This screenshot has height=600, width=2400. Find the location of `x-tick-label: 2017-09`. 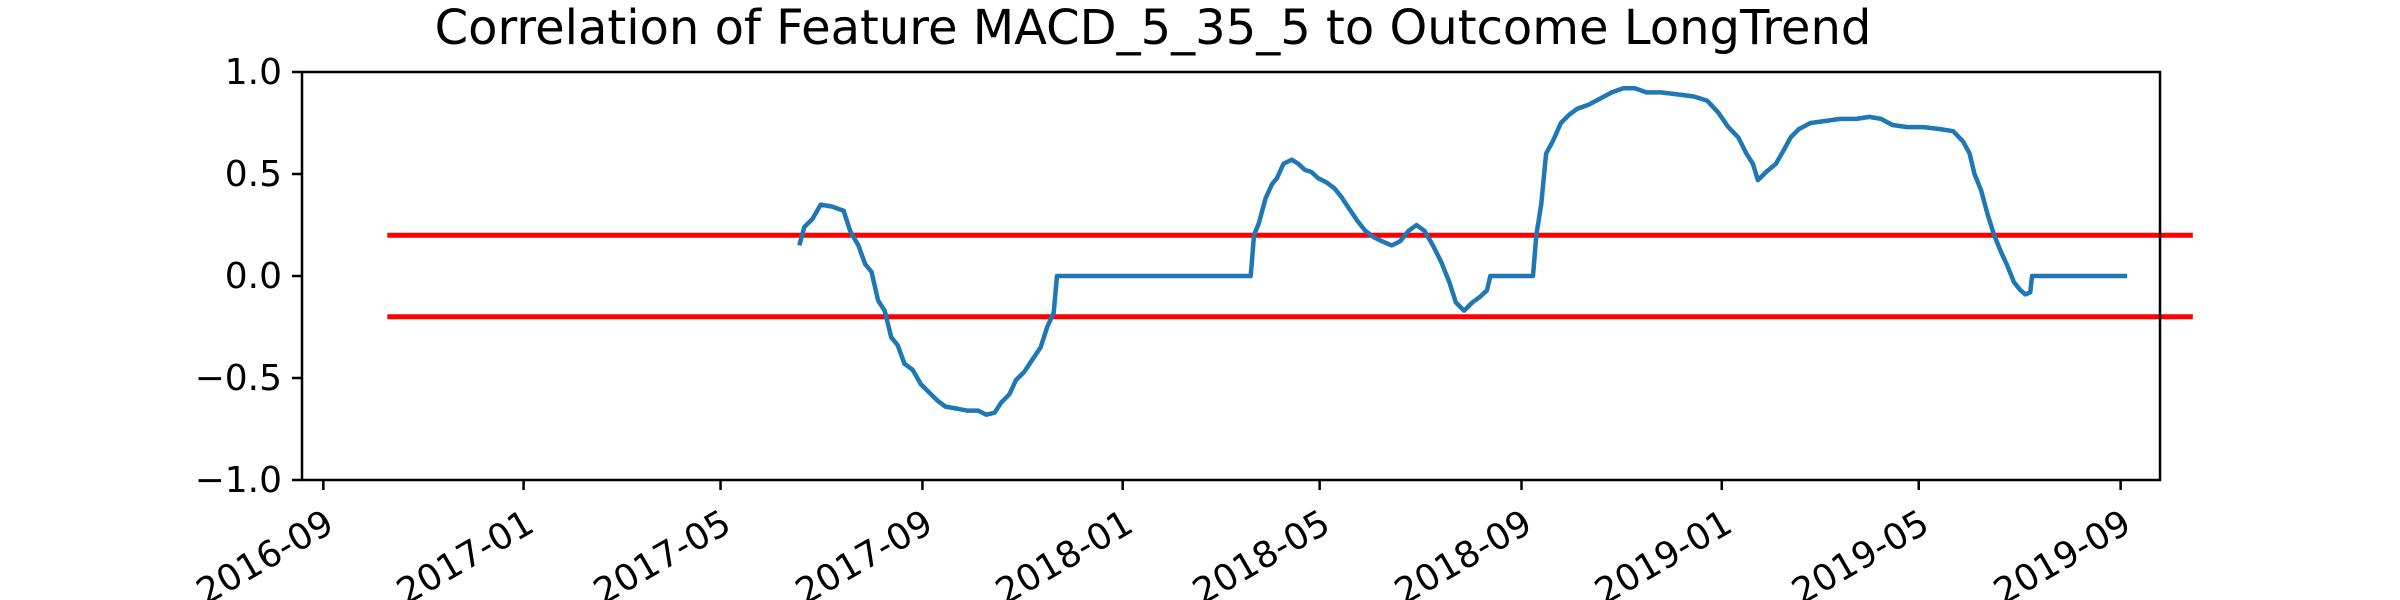

x-tick-label: 2017-09 is located at coordinates (864, 551).